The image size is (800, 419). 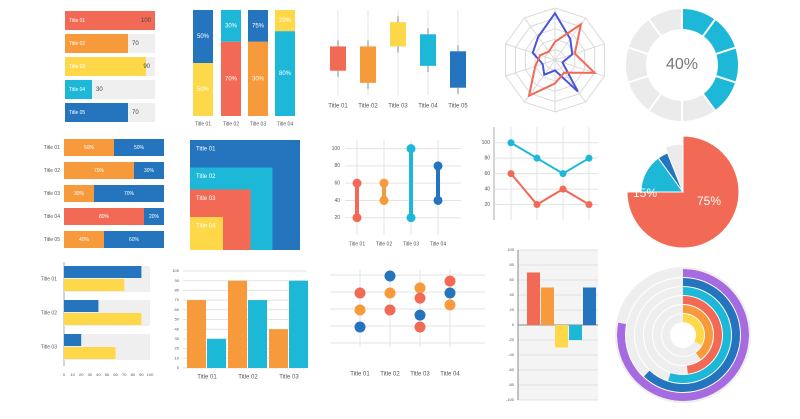 What do you see at coordinates (511, 384) in the screenshot?
I see `c14-ytick: -80` at bounding box center [511, 384].